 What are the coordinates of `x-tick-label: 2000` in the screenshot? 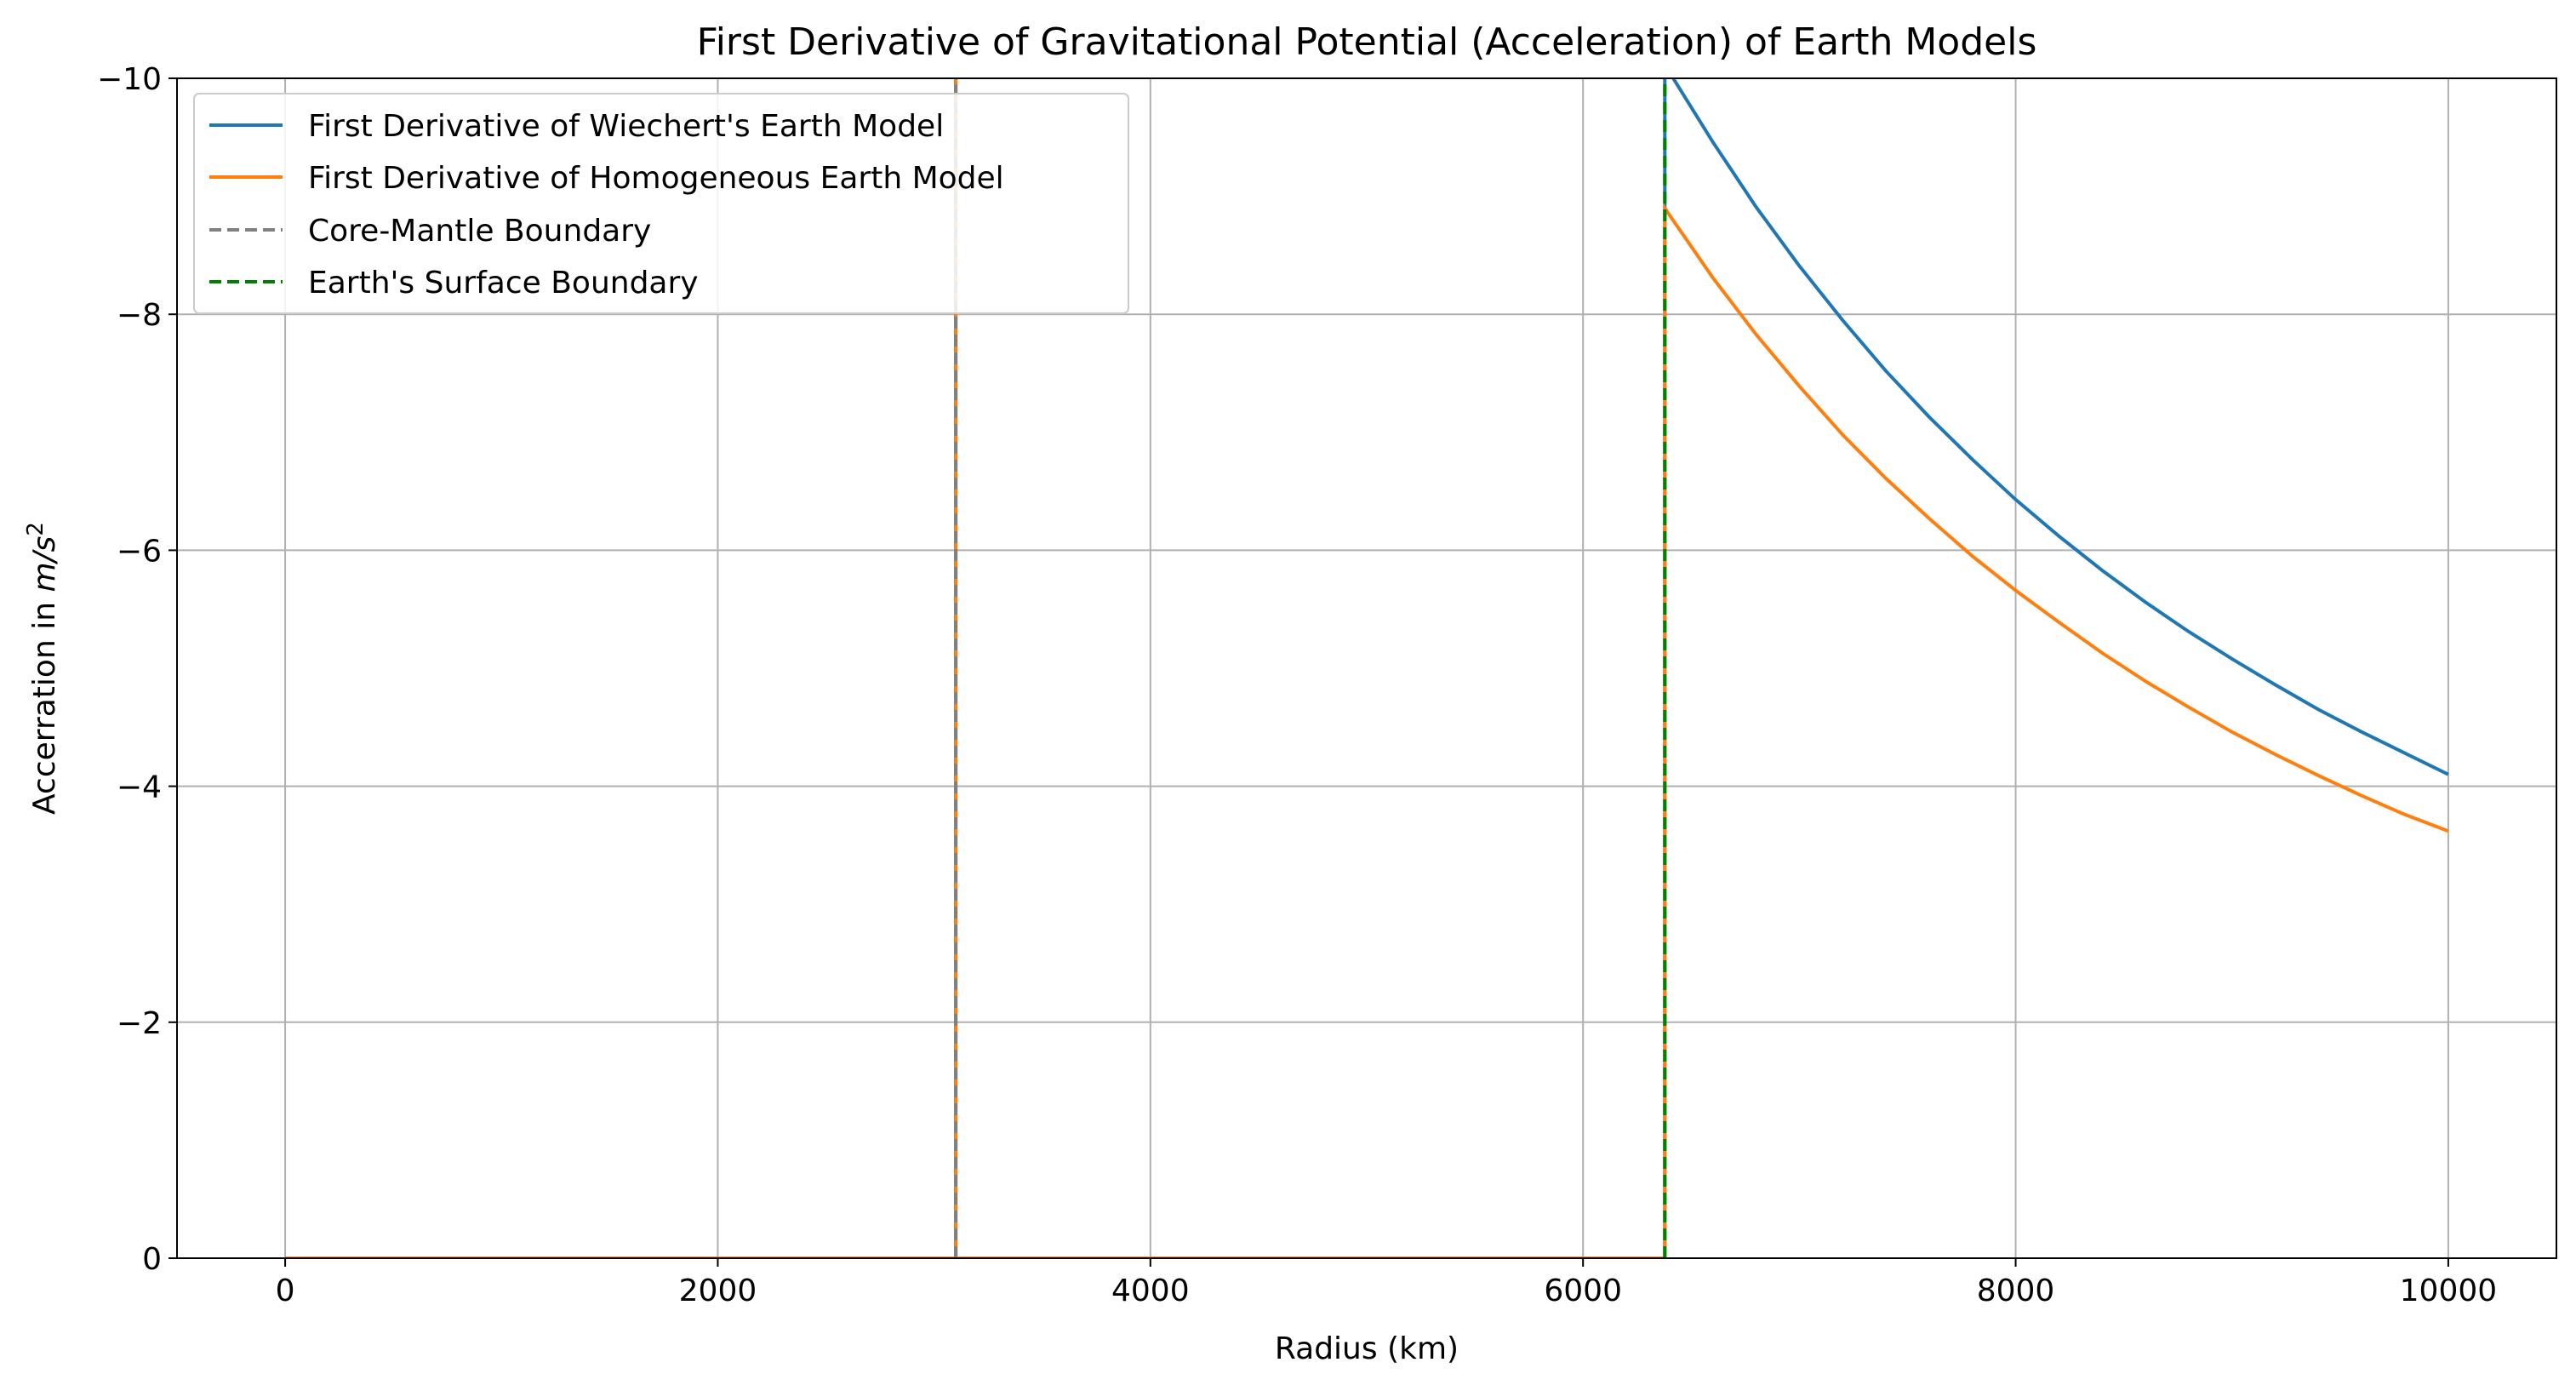 It's located at (718, 1291).